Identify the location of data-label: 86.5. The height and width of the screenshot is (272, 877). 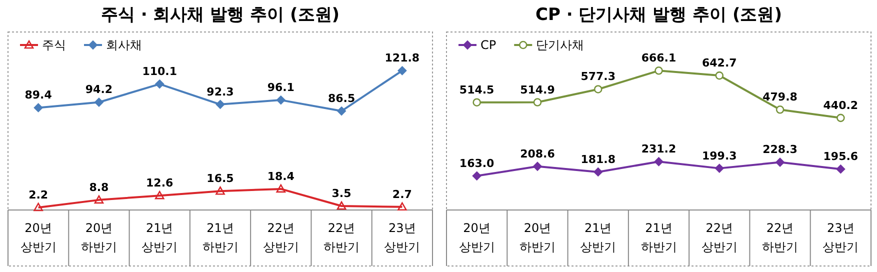
(342, 99).